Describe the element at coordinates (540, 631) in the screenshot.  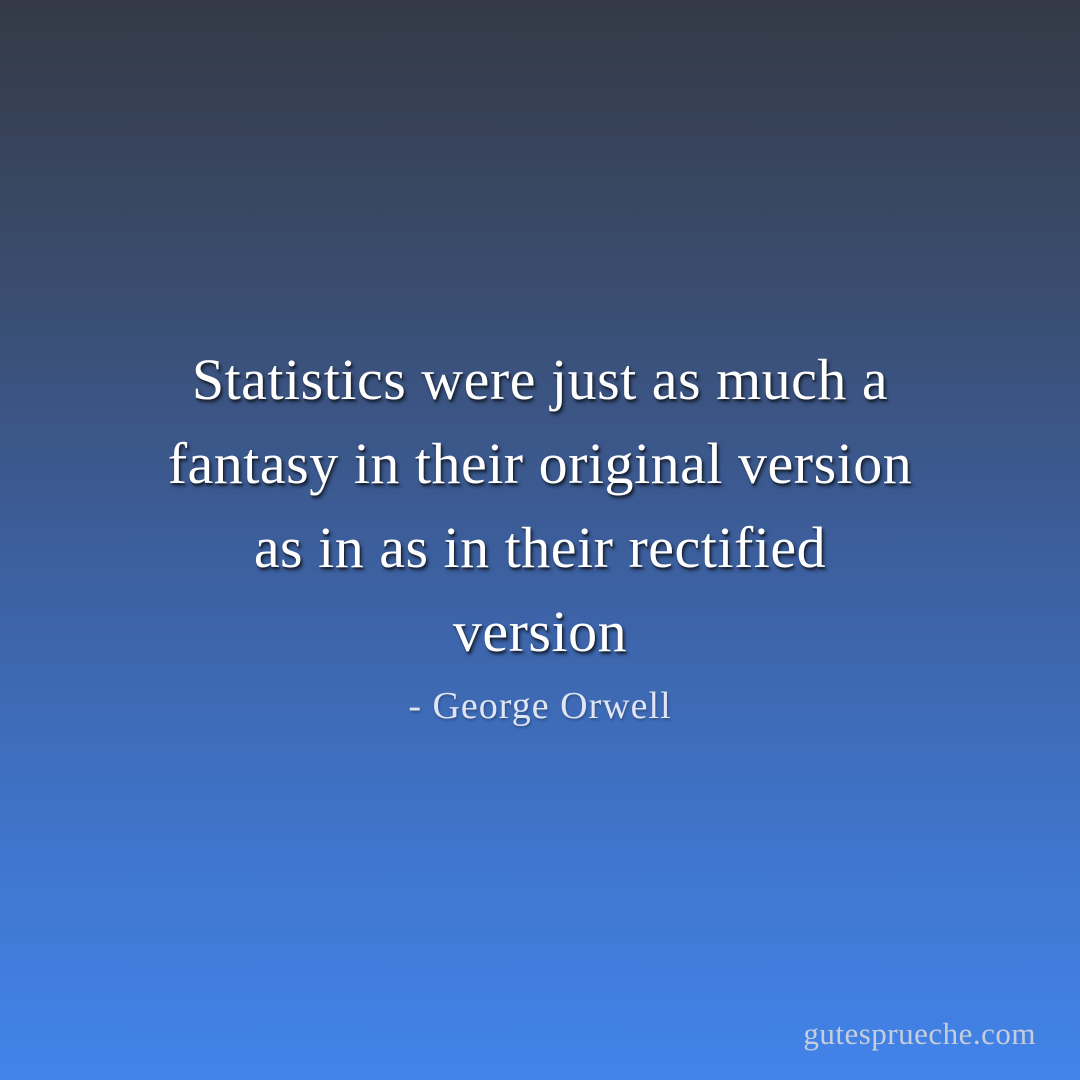
I see `quote-line-4: version` at that location.